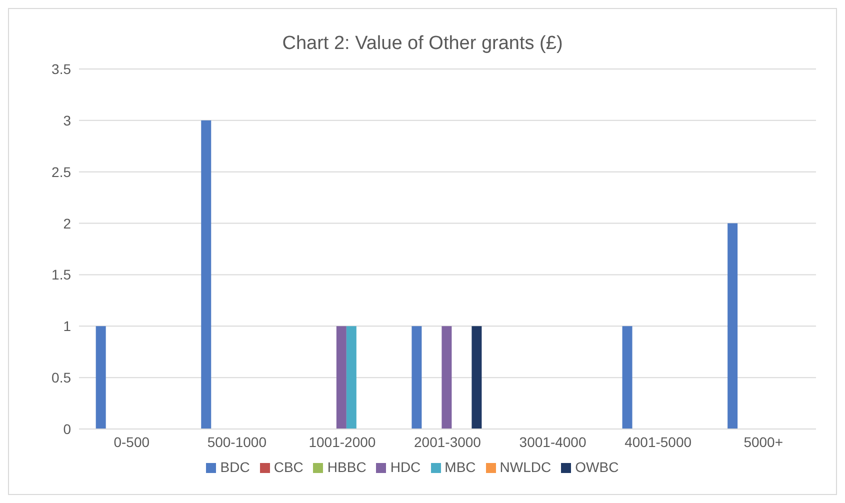  I want to click on legend-label: NWLDC, so click(526, 467).